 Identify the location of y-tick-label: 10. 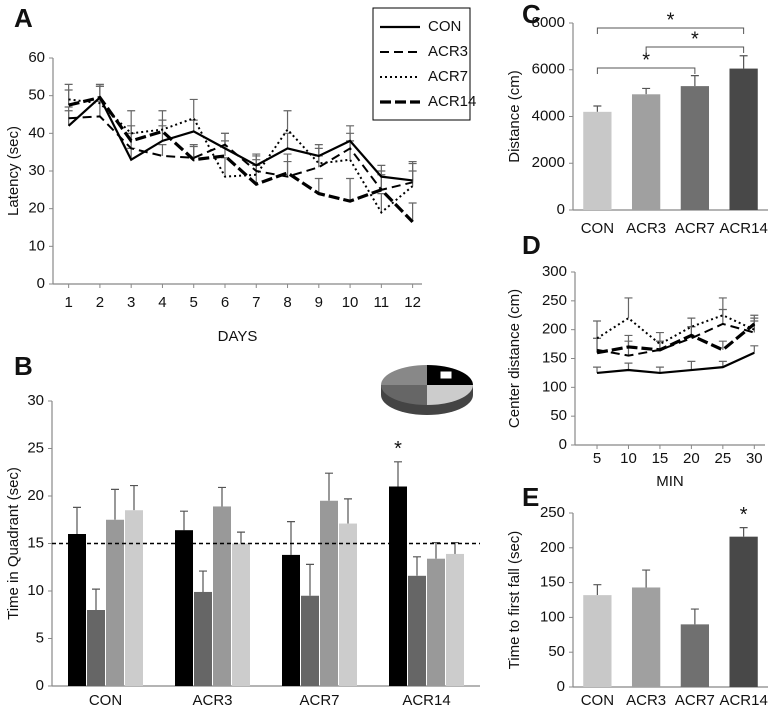
(35, 590).